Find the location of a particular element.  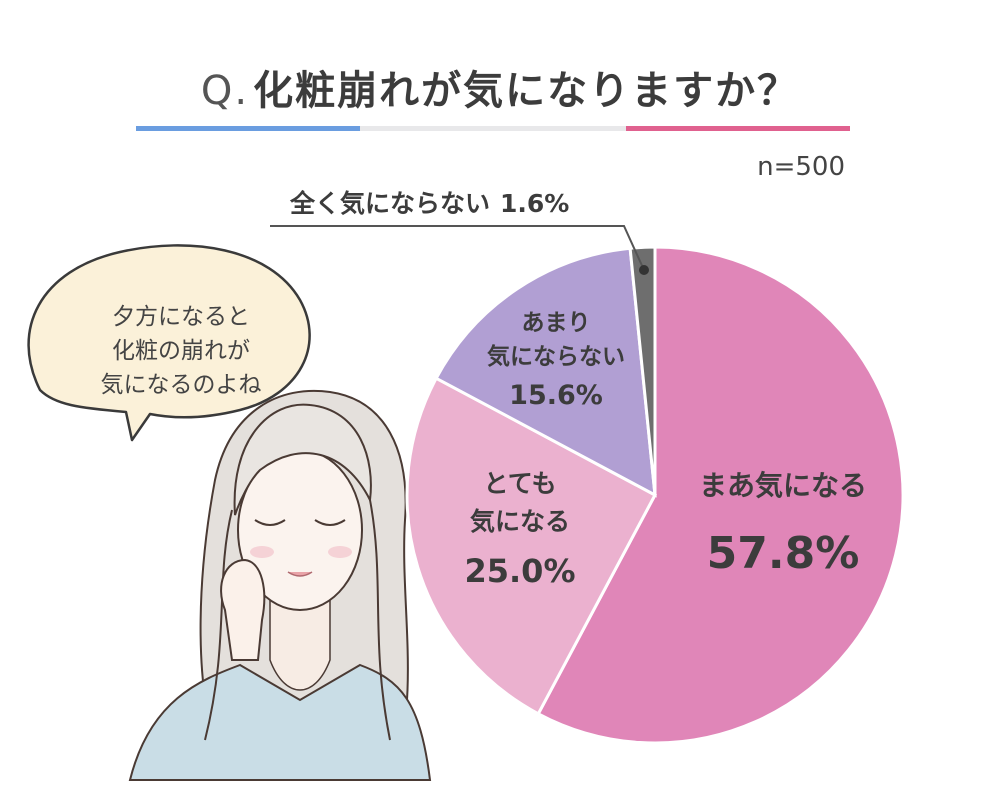

title-underline-left is located at coordinates (248, 128).